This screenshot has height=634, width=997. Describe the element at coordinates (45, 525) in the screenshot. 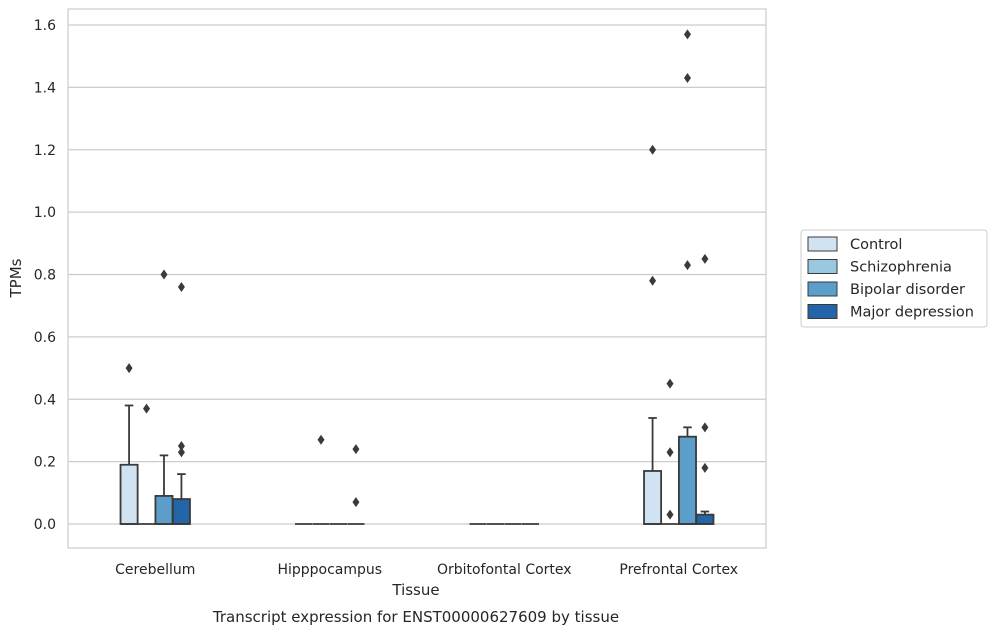

I see `y-tick-label: 0.0` at that location.